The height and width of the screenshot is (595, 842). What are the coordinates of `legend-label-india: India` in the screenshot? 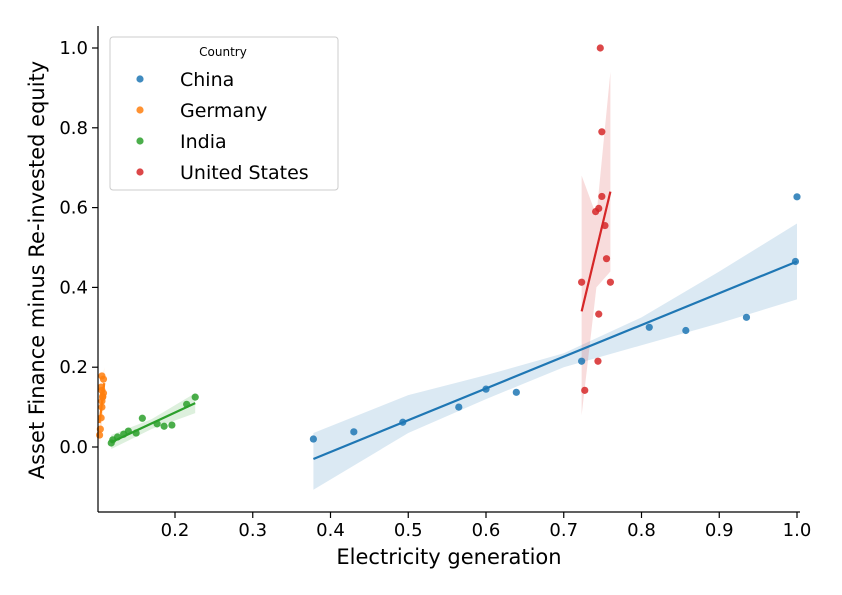 It's located at (203, 142).